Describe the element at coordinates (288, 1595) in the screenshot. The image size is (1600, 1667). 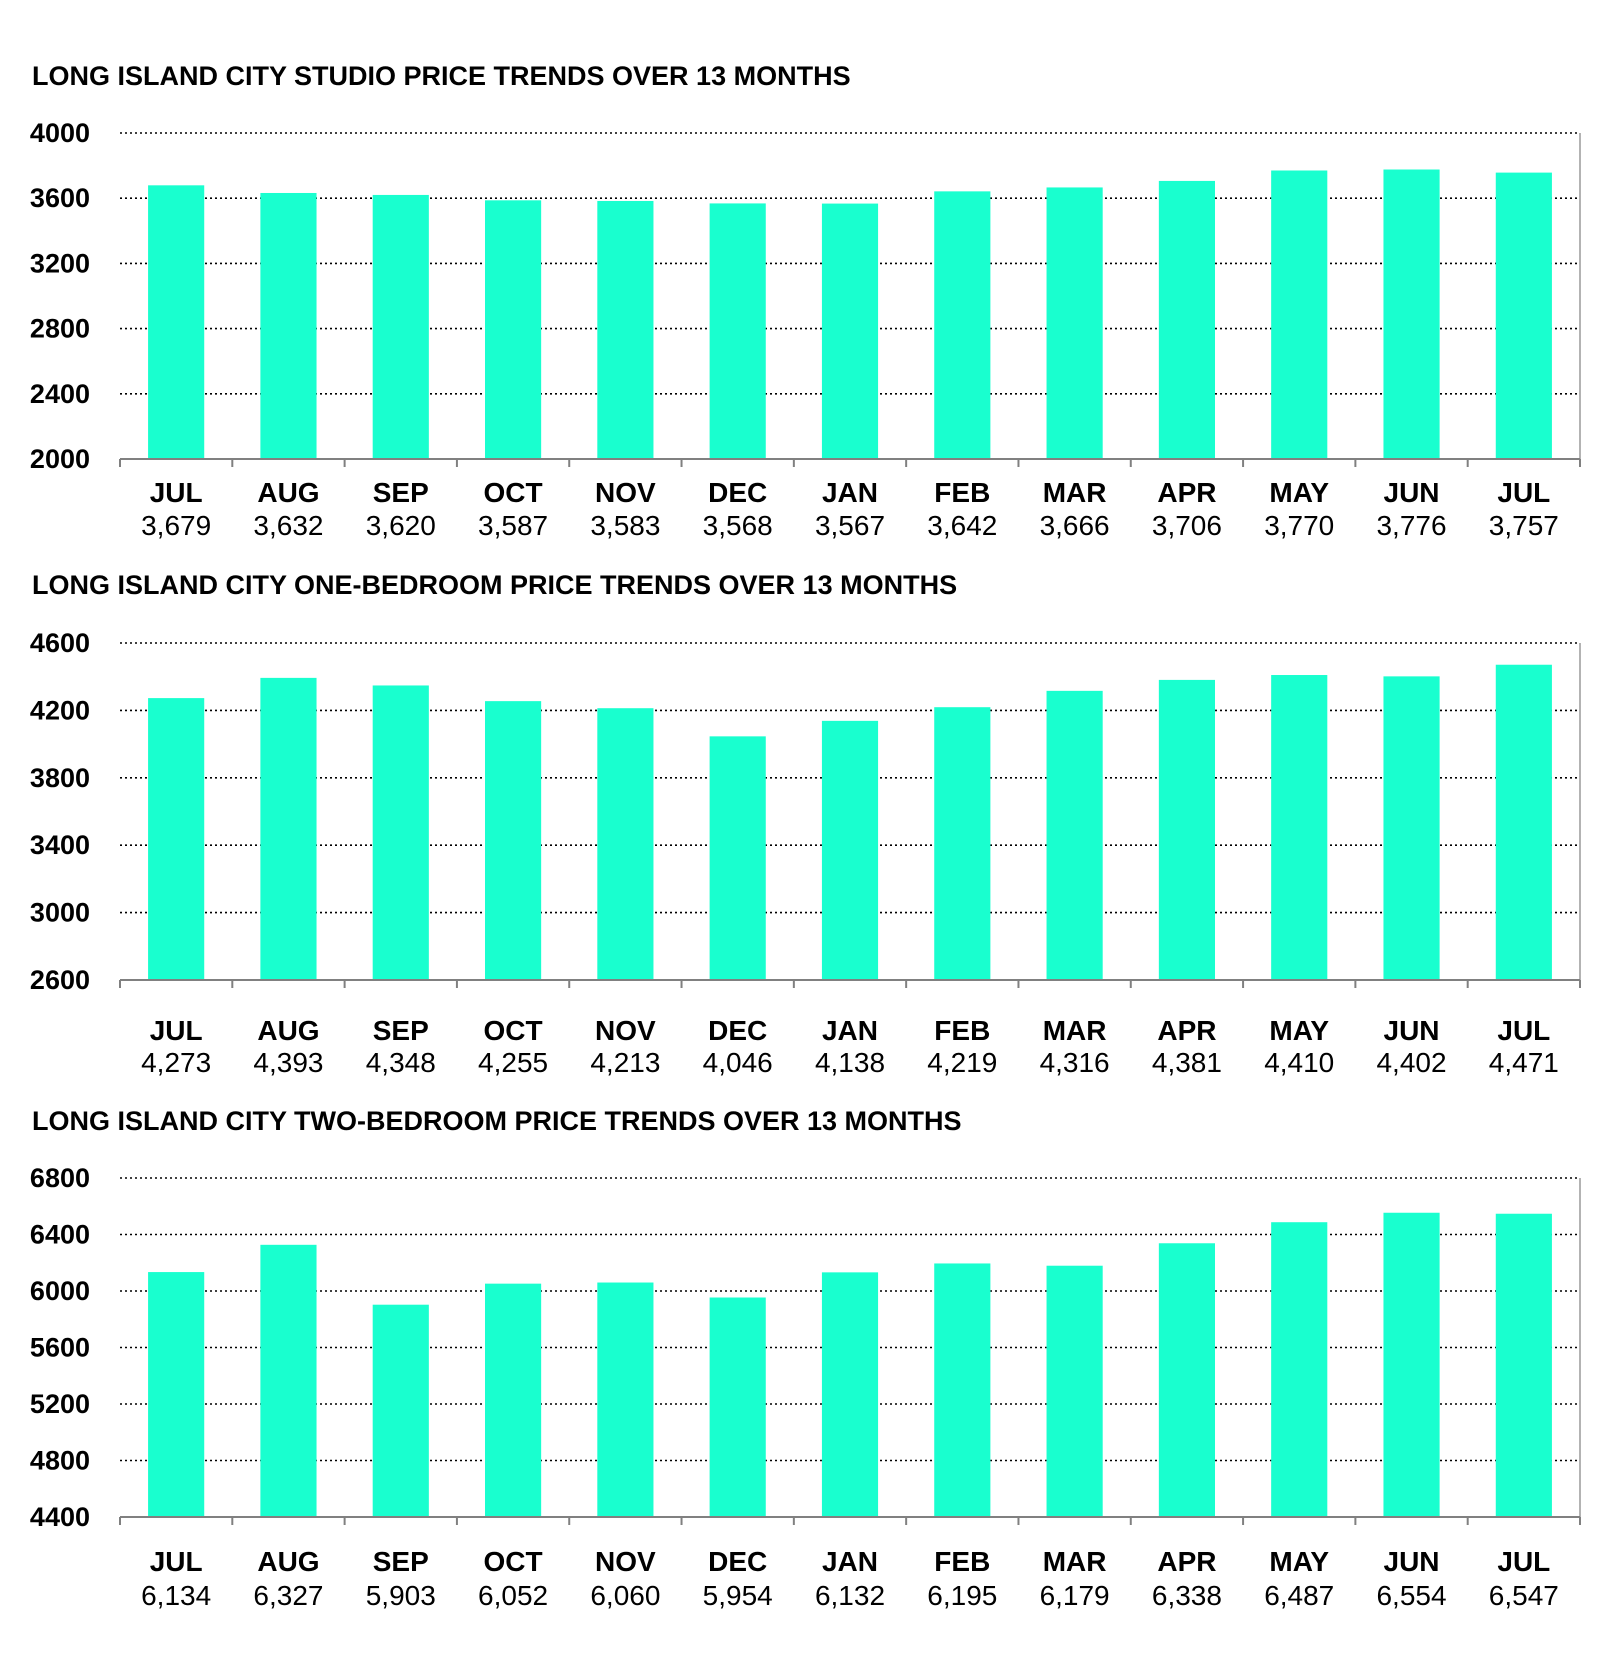
I see `value-label: 6,327` at that location.